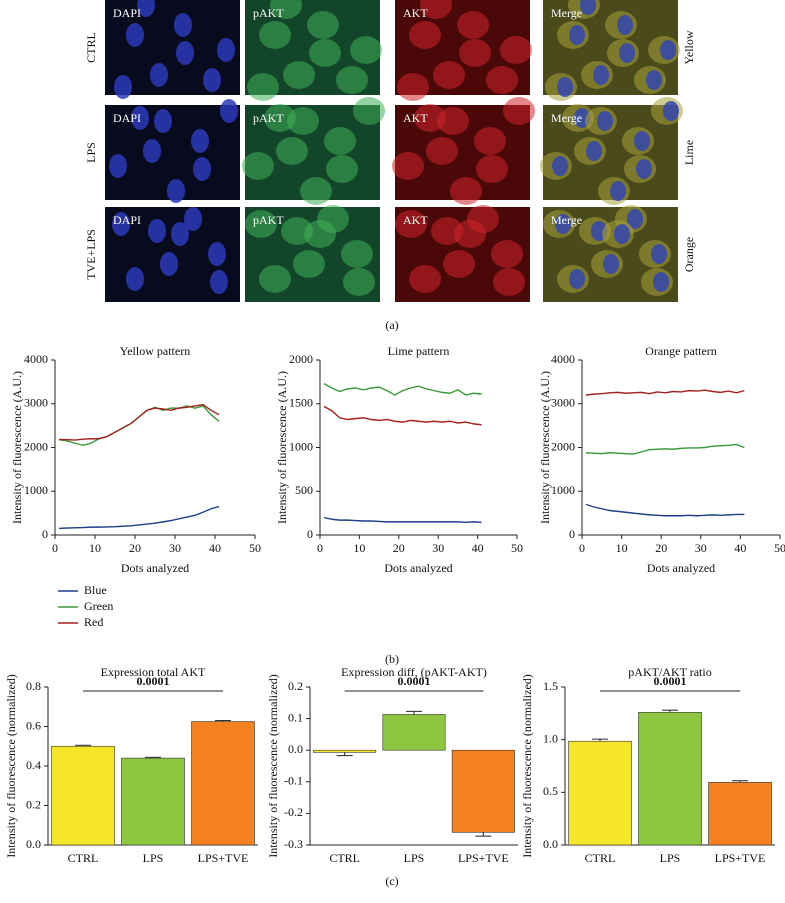 This screenshot has width=785, height=903. Describe the element at coordinates (153, 858) in the screenshot. I see `x-tick-label: LPS` at that location.